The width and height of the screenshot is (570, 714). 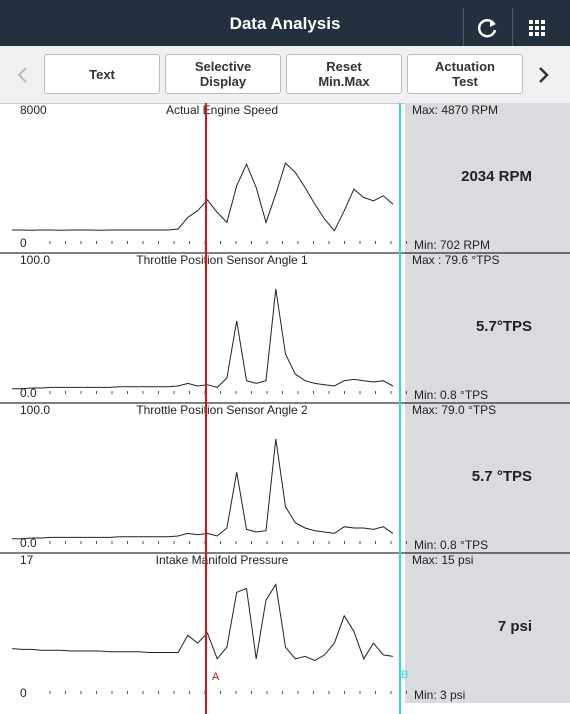 I want to click on max-label: Max: 15 psi, so click(x=442, y=560).